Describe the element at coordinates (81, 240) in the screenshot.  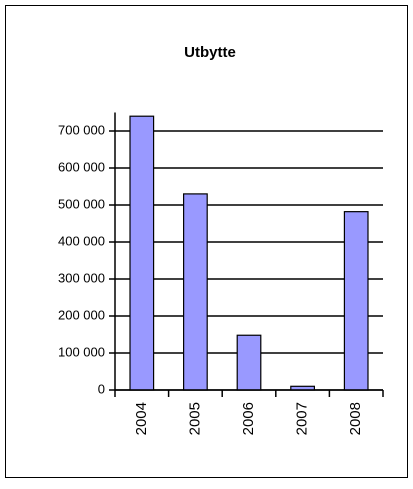
I see `y-tick-label: 400 000` at that location.